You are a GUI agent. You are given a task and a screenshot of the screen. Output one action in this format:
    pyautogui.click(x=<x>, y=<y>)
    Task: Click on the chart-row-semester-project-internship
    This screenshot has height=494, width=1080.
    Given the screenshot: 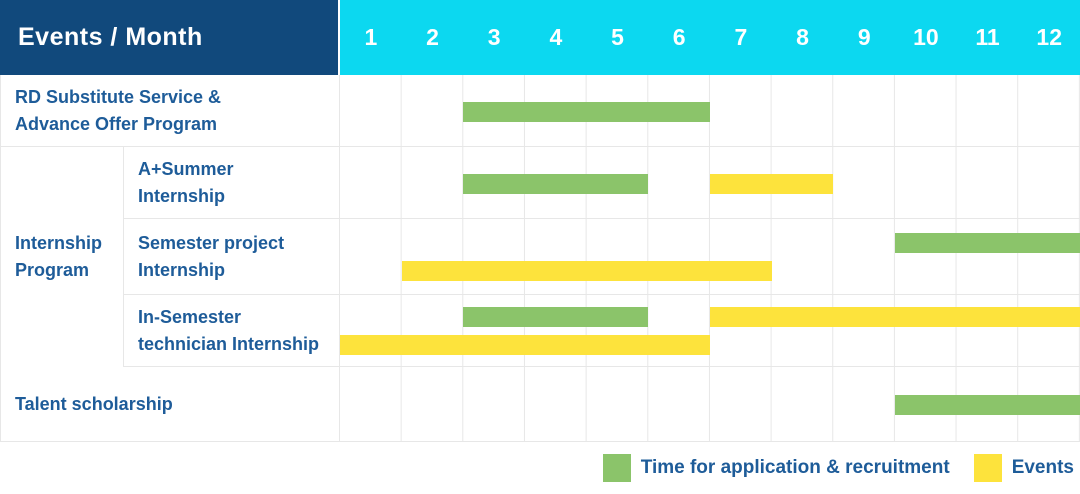 What is the action you would take?
    pyautogui.click(x=710, y=256)
    